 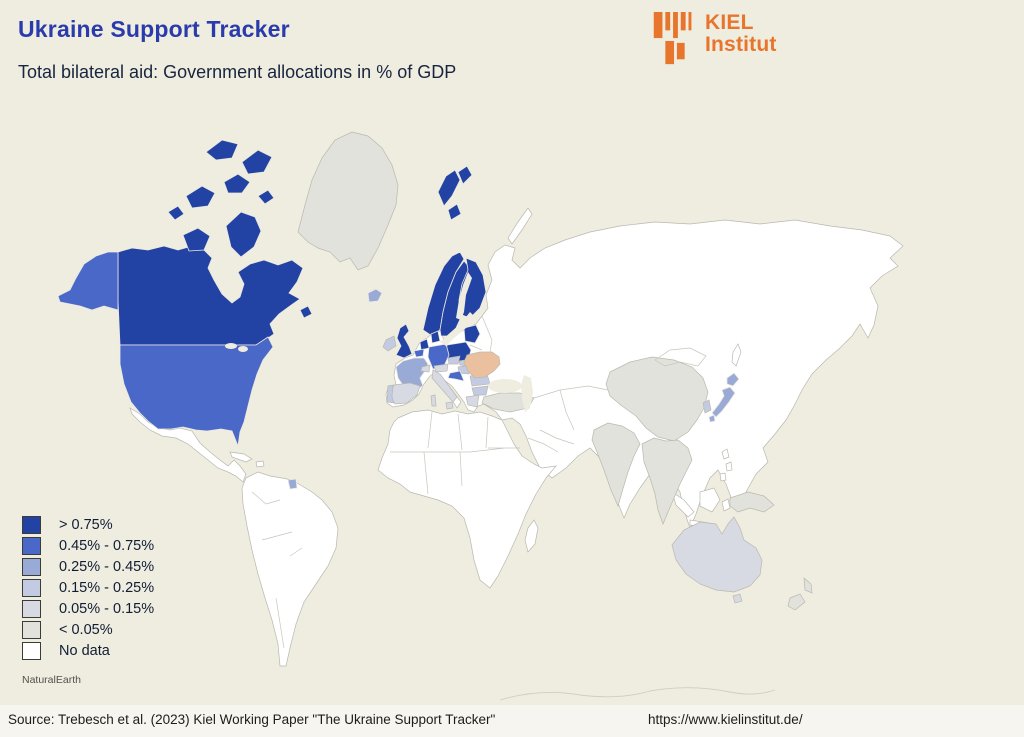 I want to click on legend-label: No data, so click(x=84, y=650).